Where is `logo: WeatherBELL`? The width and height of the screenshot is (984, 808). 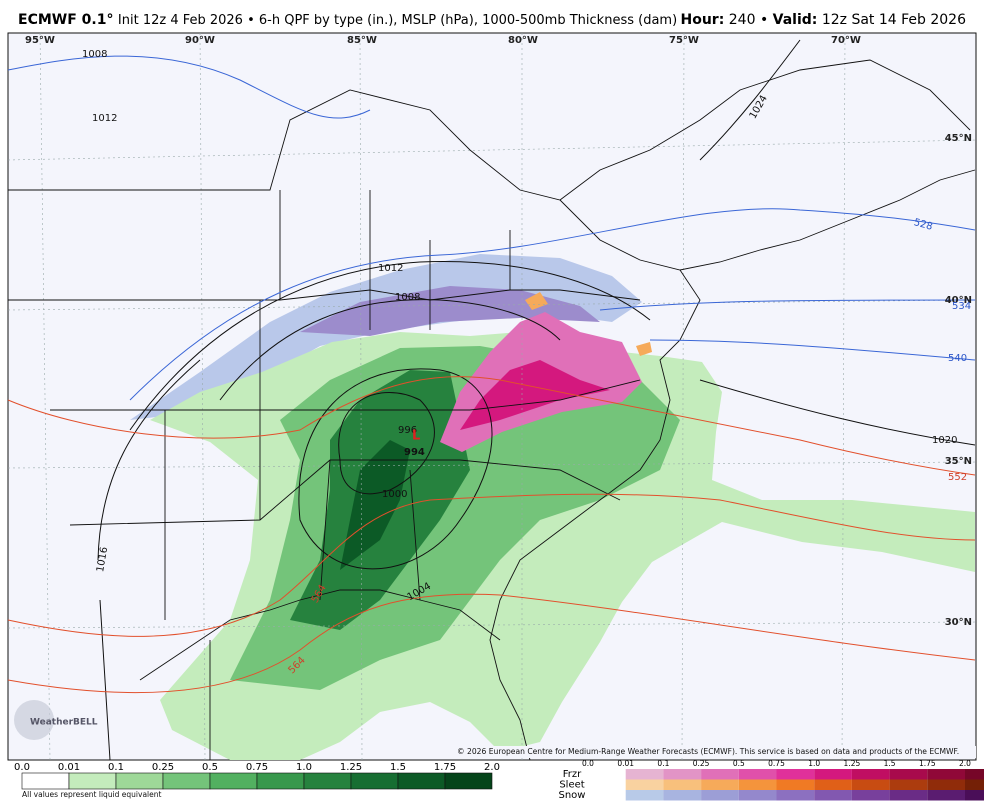 logo: WeatherBELL is located at coordinates (56, 720).